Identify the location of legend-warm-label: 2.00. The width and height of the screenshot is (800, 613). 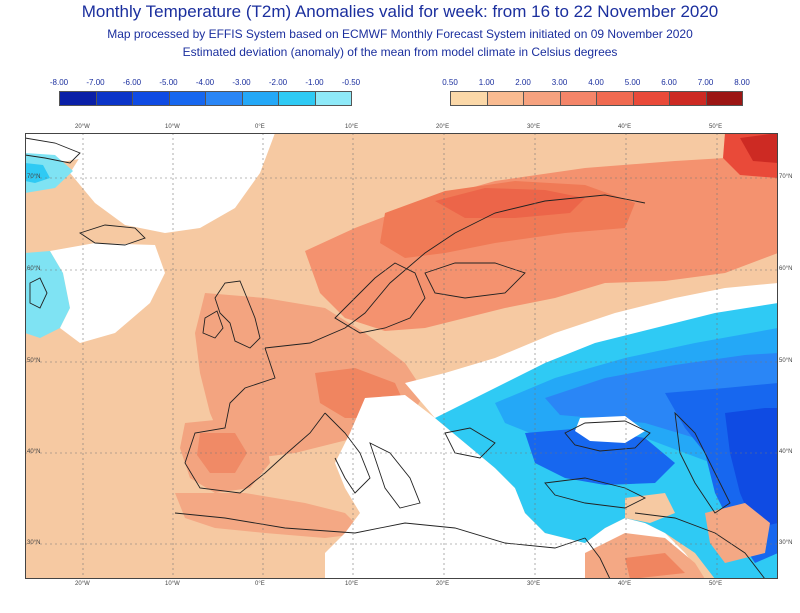
(523, 82).